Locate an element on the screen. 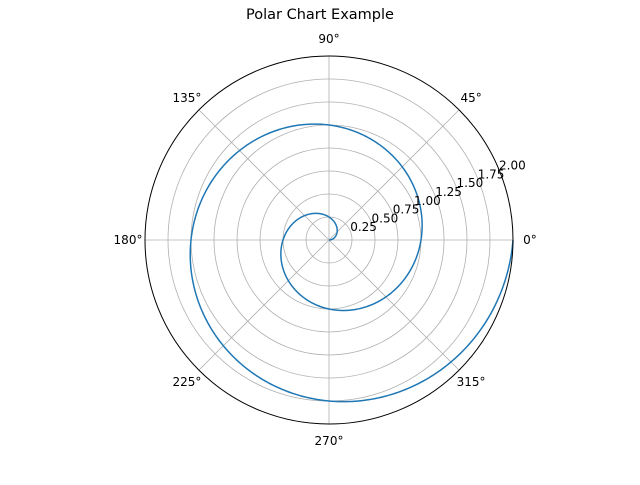  r-tick-label-1: 0.50 is located at coordinates (385, 218).